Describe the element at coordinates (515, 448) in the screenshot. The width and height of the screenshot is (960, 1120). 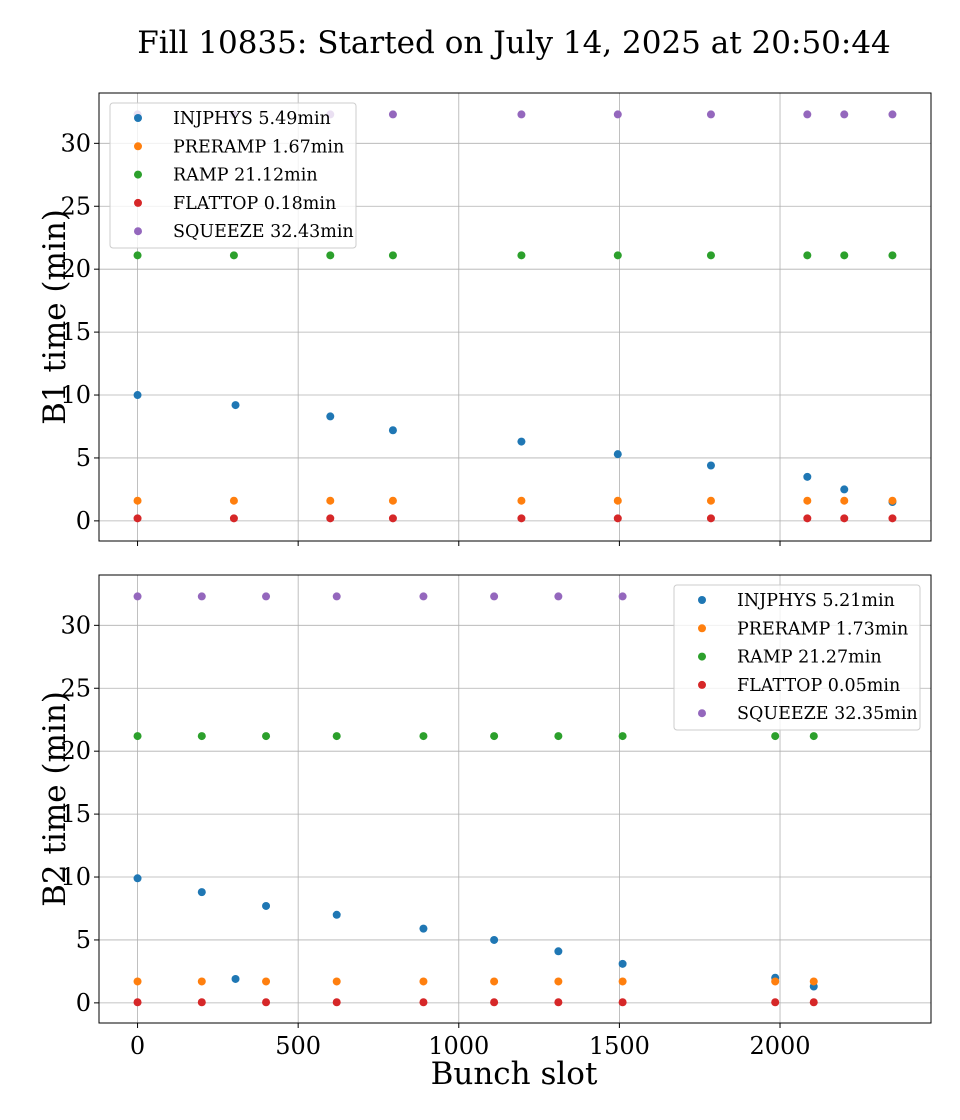
I see `b1-series-injphys` at that location.